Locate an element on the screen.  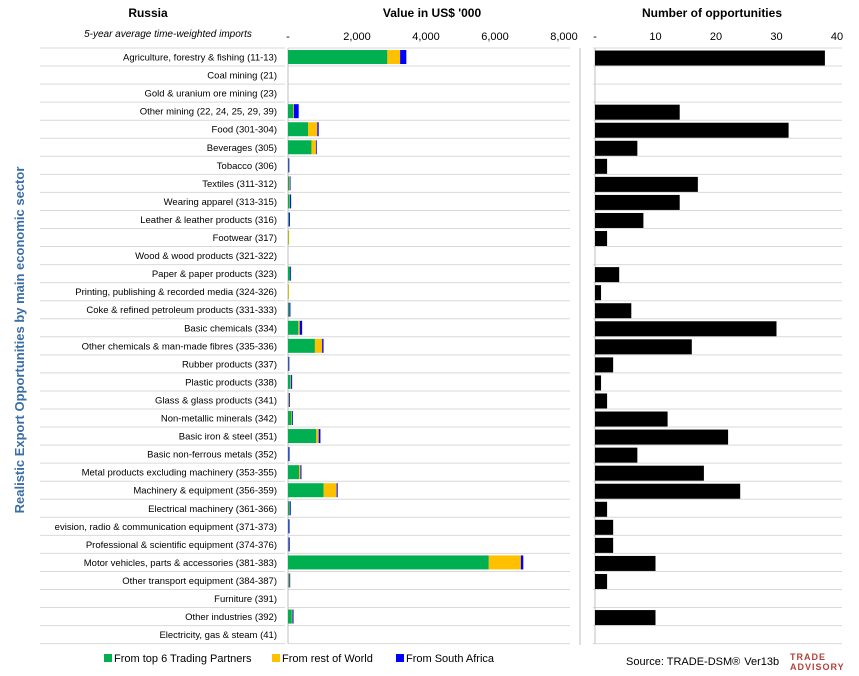
category-label: Electrical machinery (361-366) is located at coordinates (212, 509).